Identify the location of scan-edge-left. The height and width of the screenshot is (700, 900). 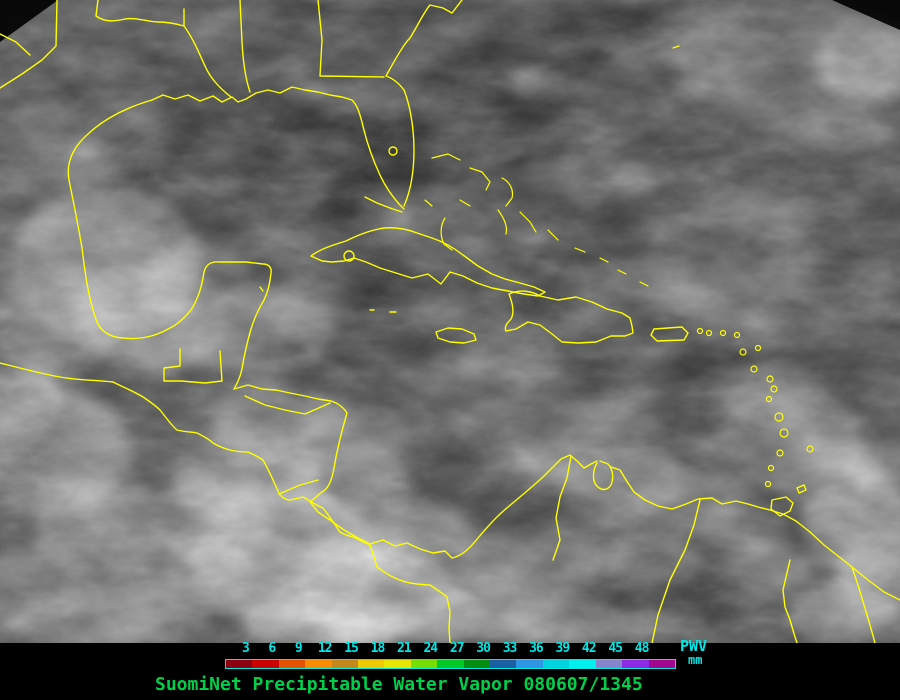
(29, 21).